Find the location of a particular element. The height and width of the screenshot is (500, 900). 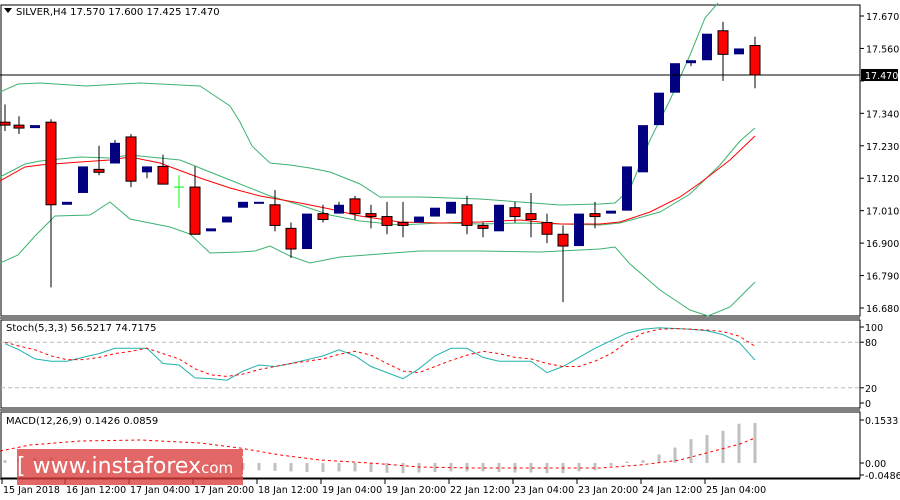

time-tick: 17 Jan 04:00 is located at coordinates (160, 490).